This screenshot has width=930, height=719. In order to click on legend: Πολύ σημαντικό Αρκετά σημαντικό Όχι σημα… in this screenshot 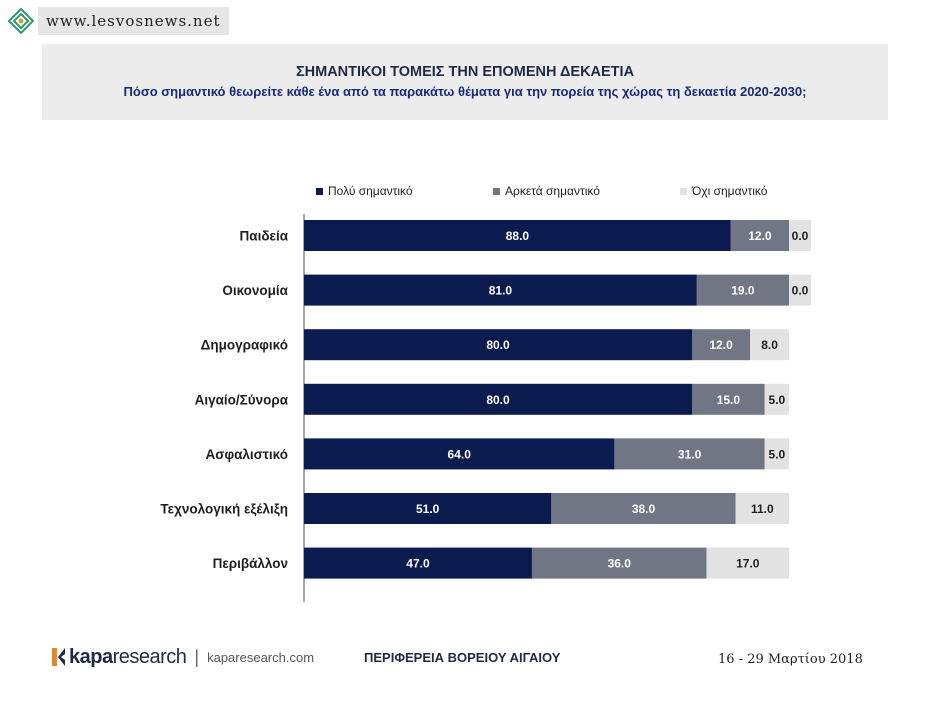, I will do `click(465, 192)`.